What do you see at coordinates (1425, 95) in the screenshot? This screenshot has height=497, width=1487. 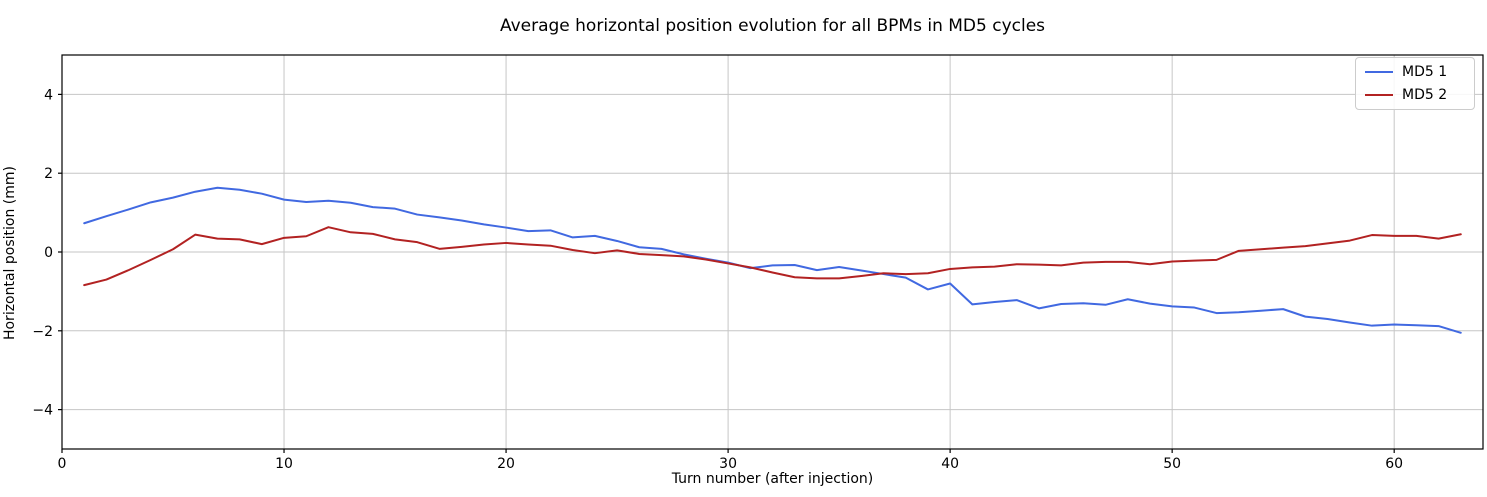 I see `legend-label-md5-2: MD5 2` at bounding box center [1425, 95].